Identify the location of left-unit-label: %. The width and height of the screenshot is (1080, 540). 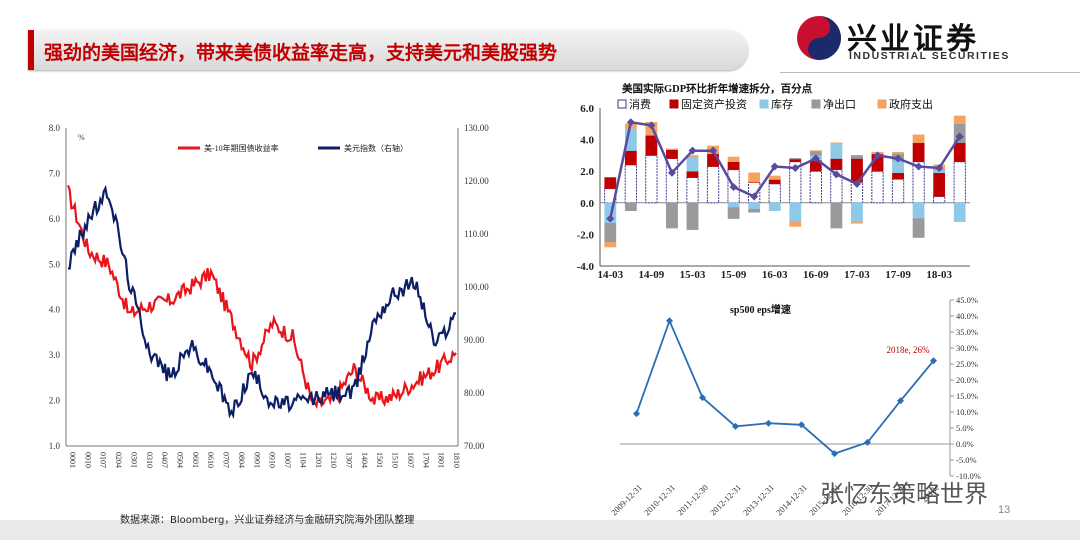
(81, 137).